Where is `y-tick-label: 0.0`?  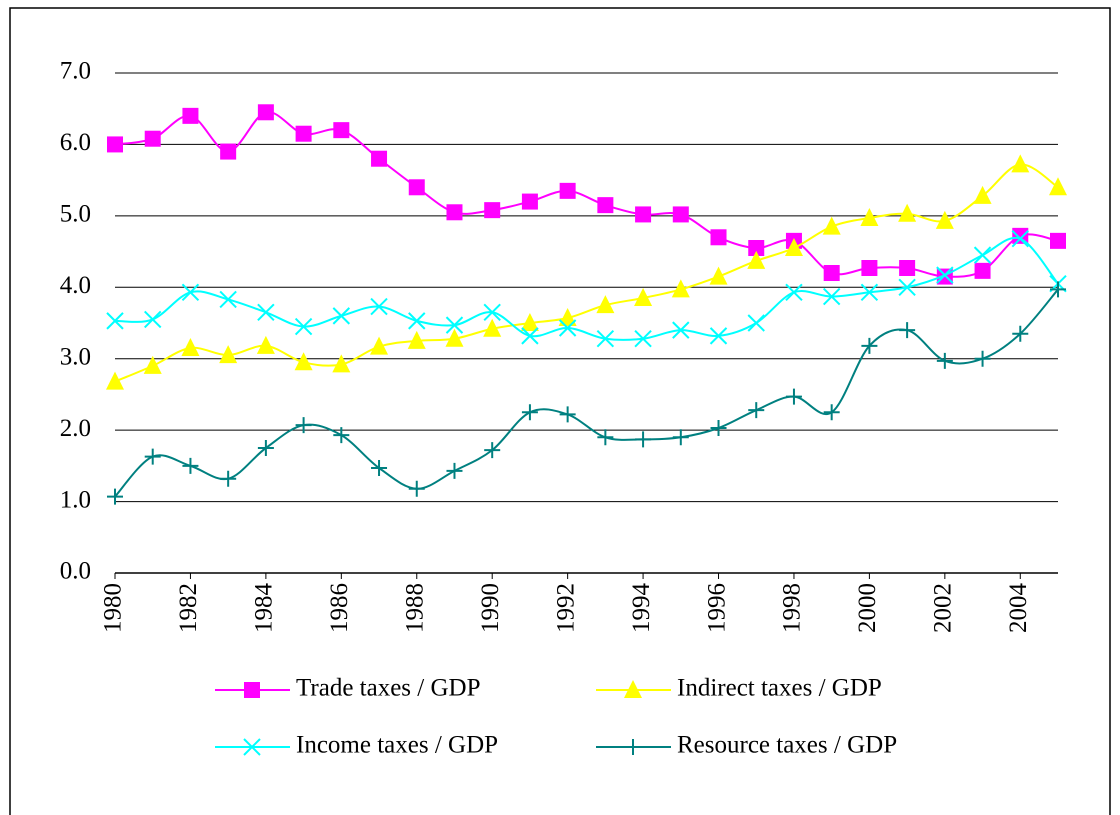
y-tick-label: 0.0 is located at coordinates (75, 571).